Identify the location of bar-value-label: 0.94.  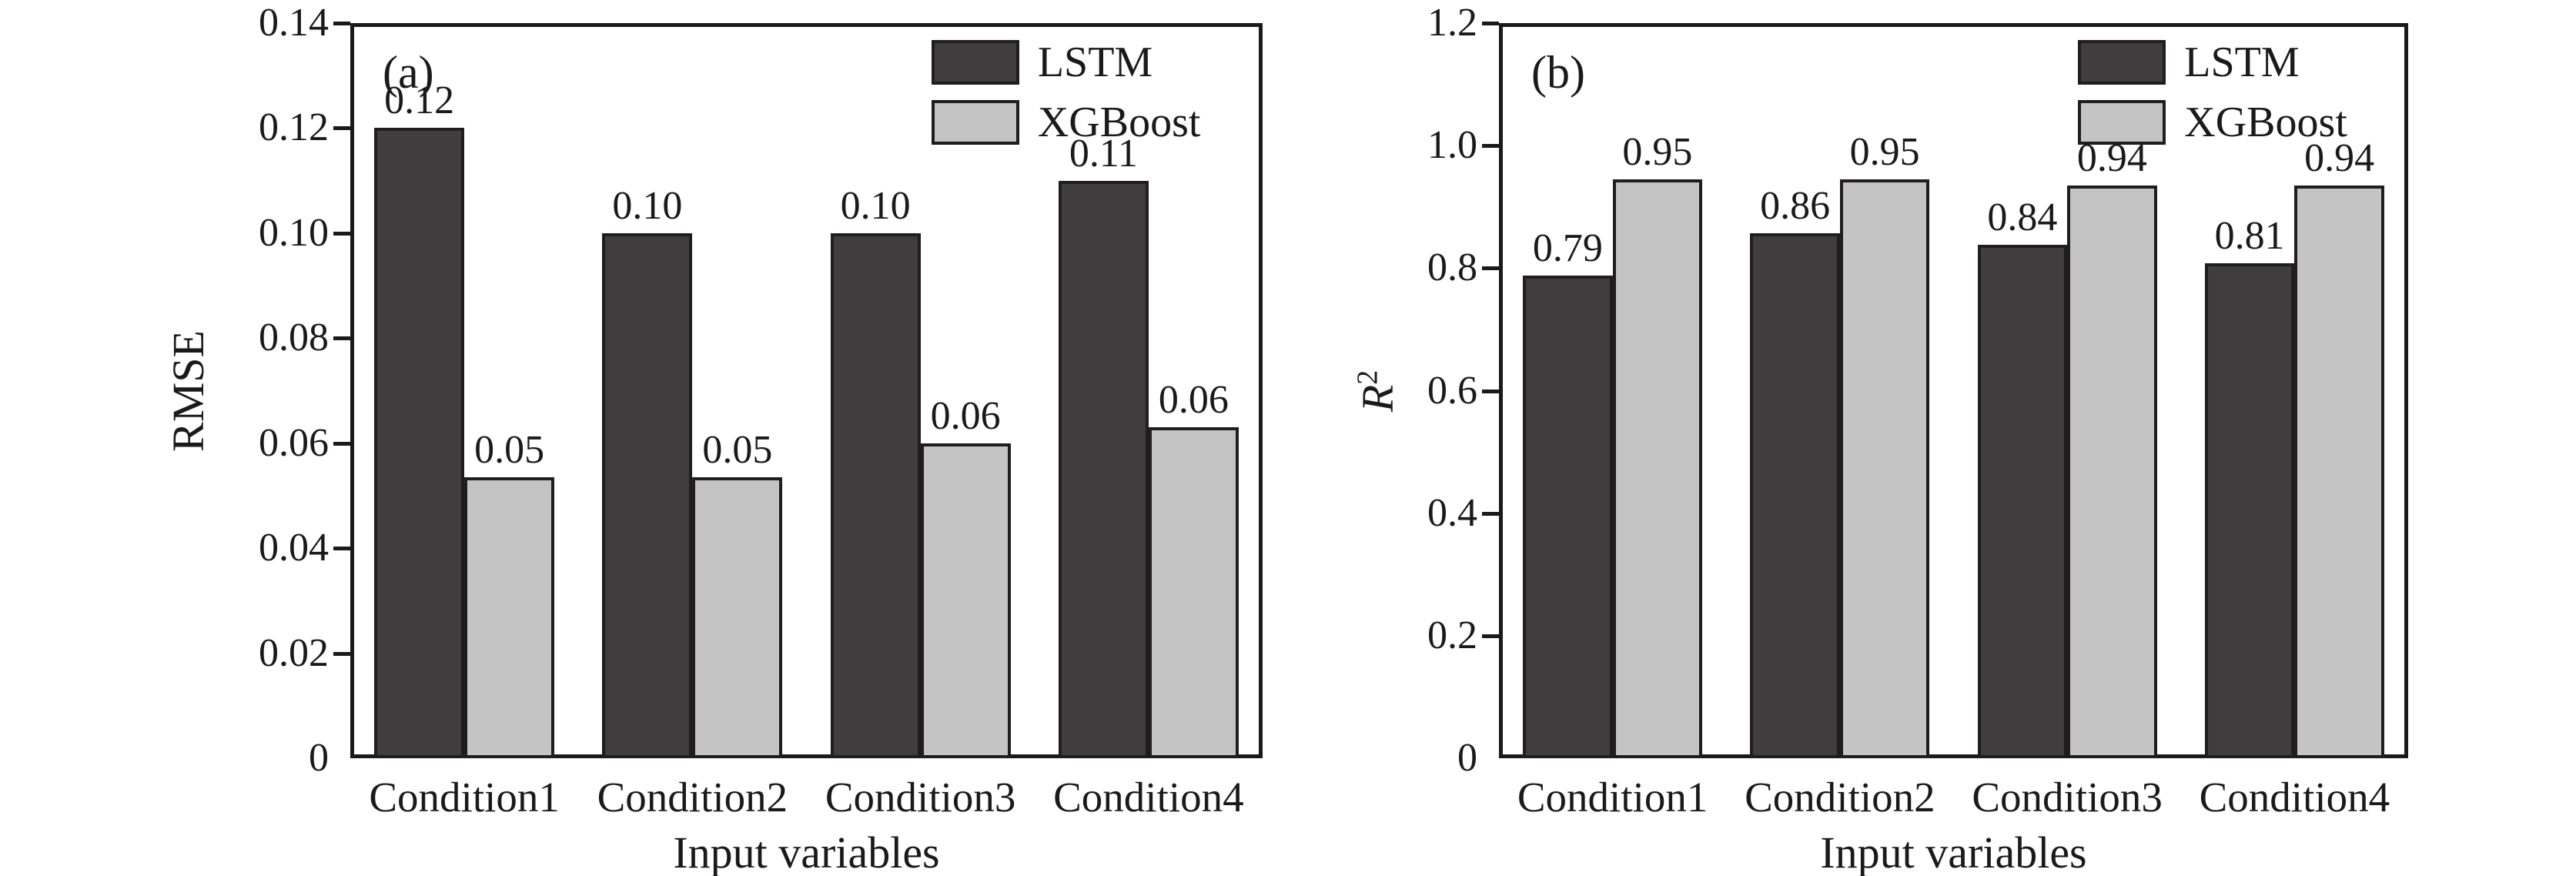
(2339, 157).